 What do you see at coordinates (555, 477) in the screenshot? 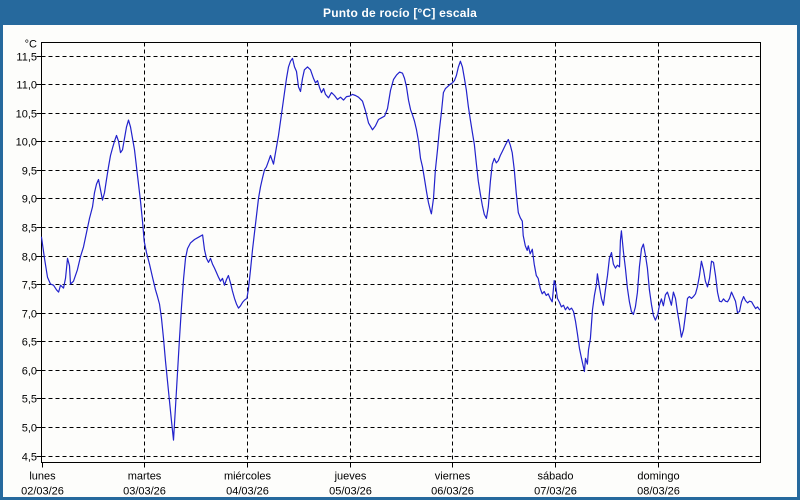
I see `day-name-label: sábado` at bounding box center [555, 477].